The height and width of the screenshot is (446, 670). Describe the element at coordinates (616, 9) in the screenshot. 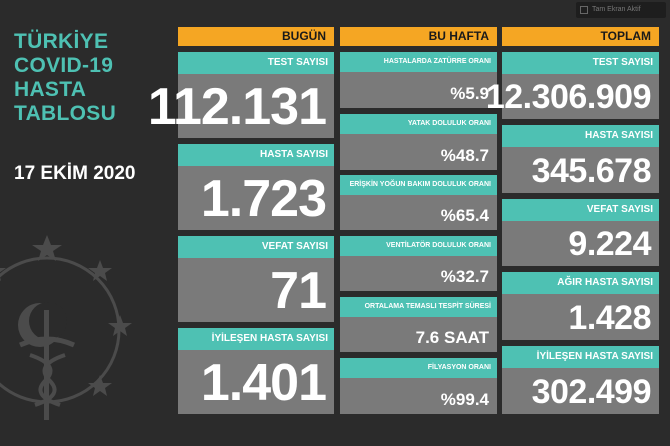

I see `fullscreen-link-label: Tam Ekran Aktif` at that location.